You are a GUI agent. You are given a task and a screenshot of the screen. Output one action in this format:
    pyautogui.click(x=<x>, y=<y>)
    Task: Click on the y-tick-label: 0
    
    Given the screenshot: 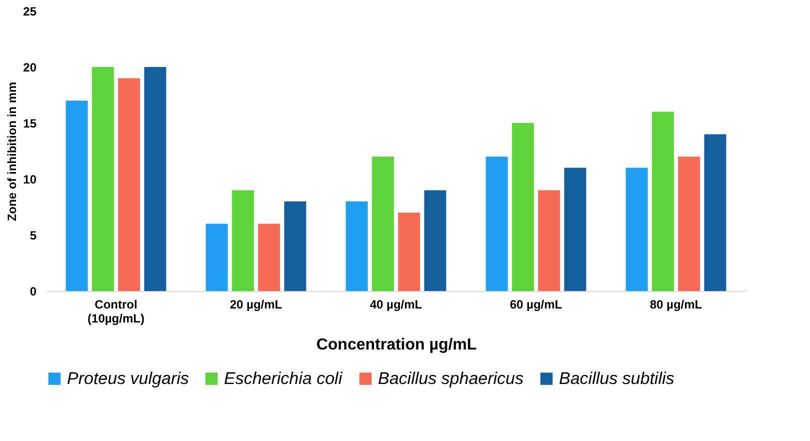 What is the action you would take?
    pyautogui.click(x=33, y=291)
    